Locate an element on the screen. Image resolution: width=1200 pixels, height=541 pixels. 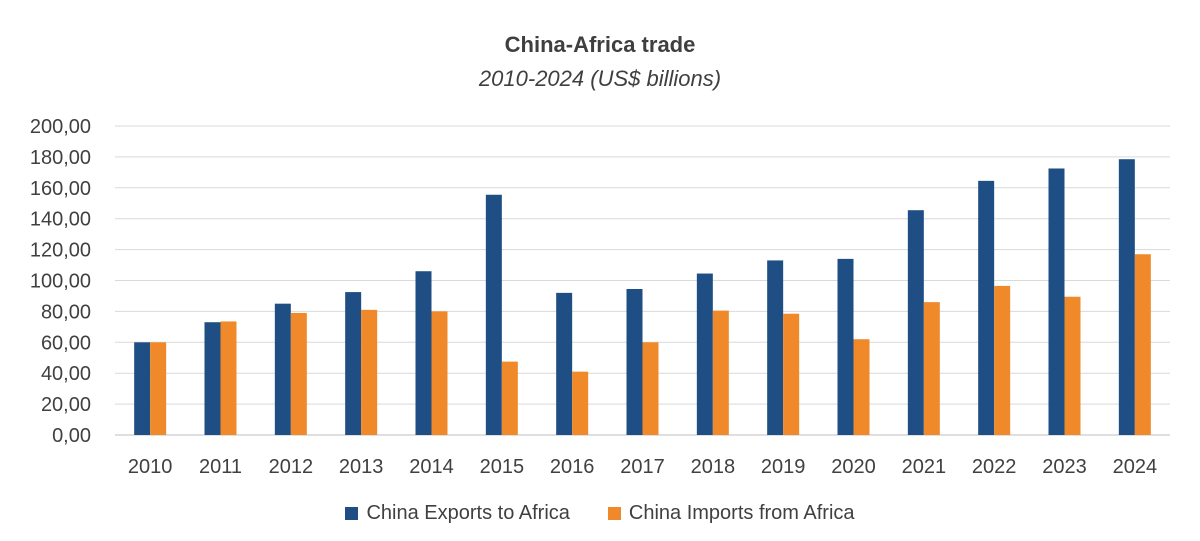
x-tick-label: 2010 is located at coordinates (150, 467).